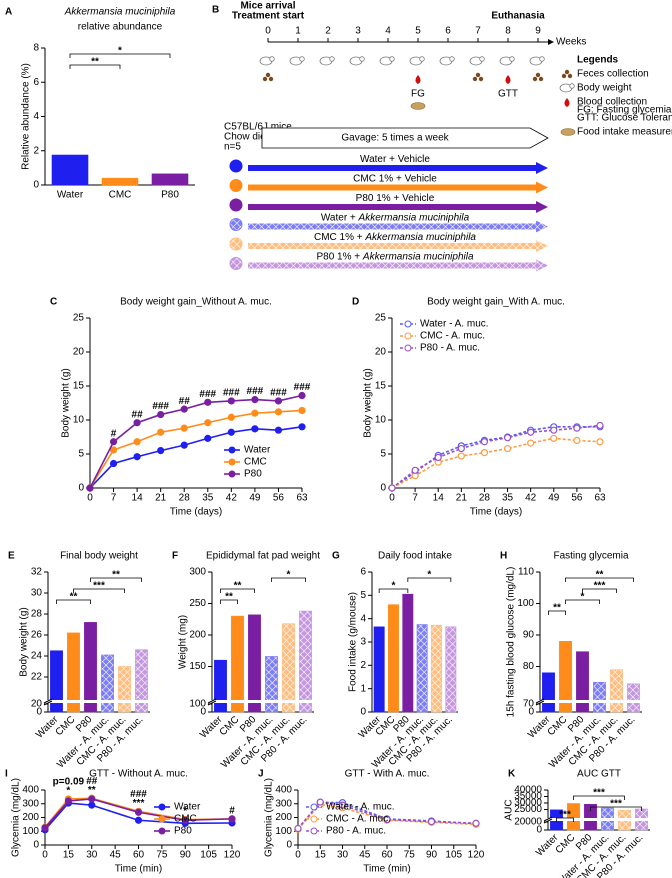 The width and height of the screenshot is (672, 878). Describe the element at coordinates (37, 614) in the screenshot. I see `y-tick-label: 28` at that location.